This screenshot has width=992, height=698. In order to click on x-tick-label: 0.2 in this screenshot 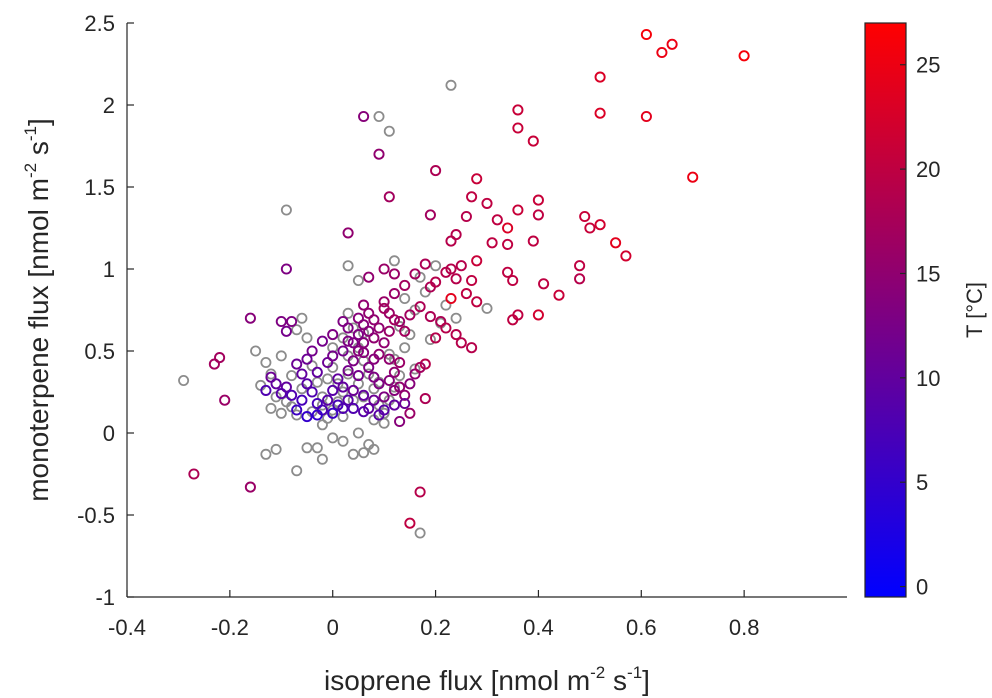, I will do `click(435, 627)`.